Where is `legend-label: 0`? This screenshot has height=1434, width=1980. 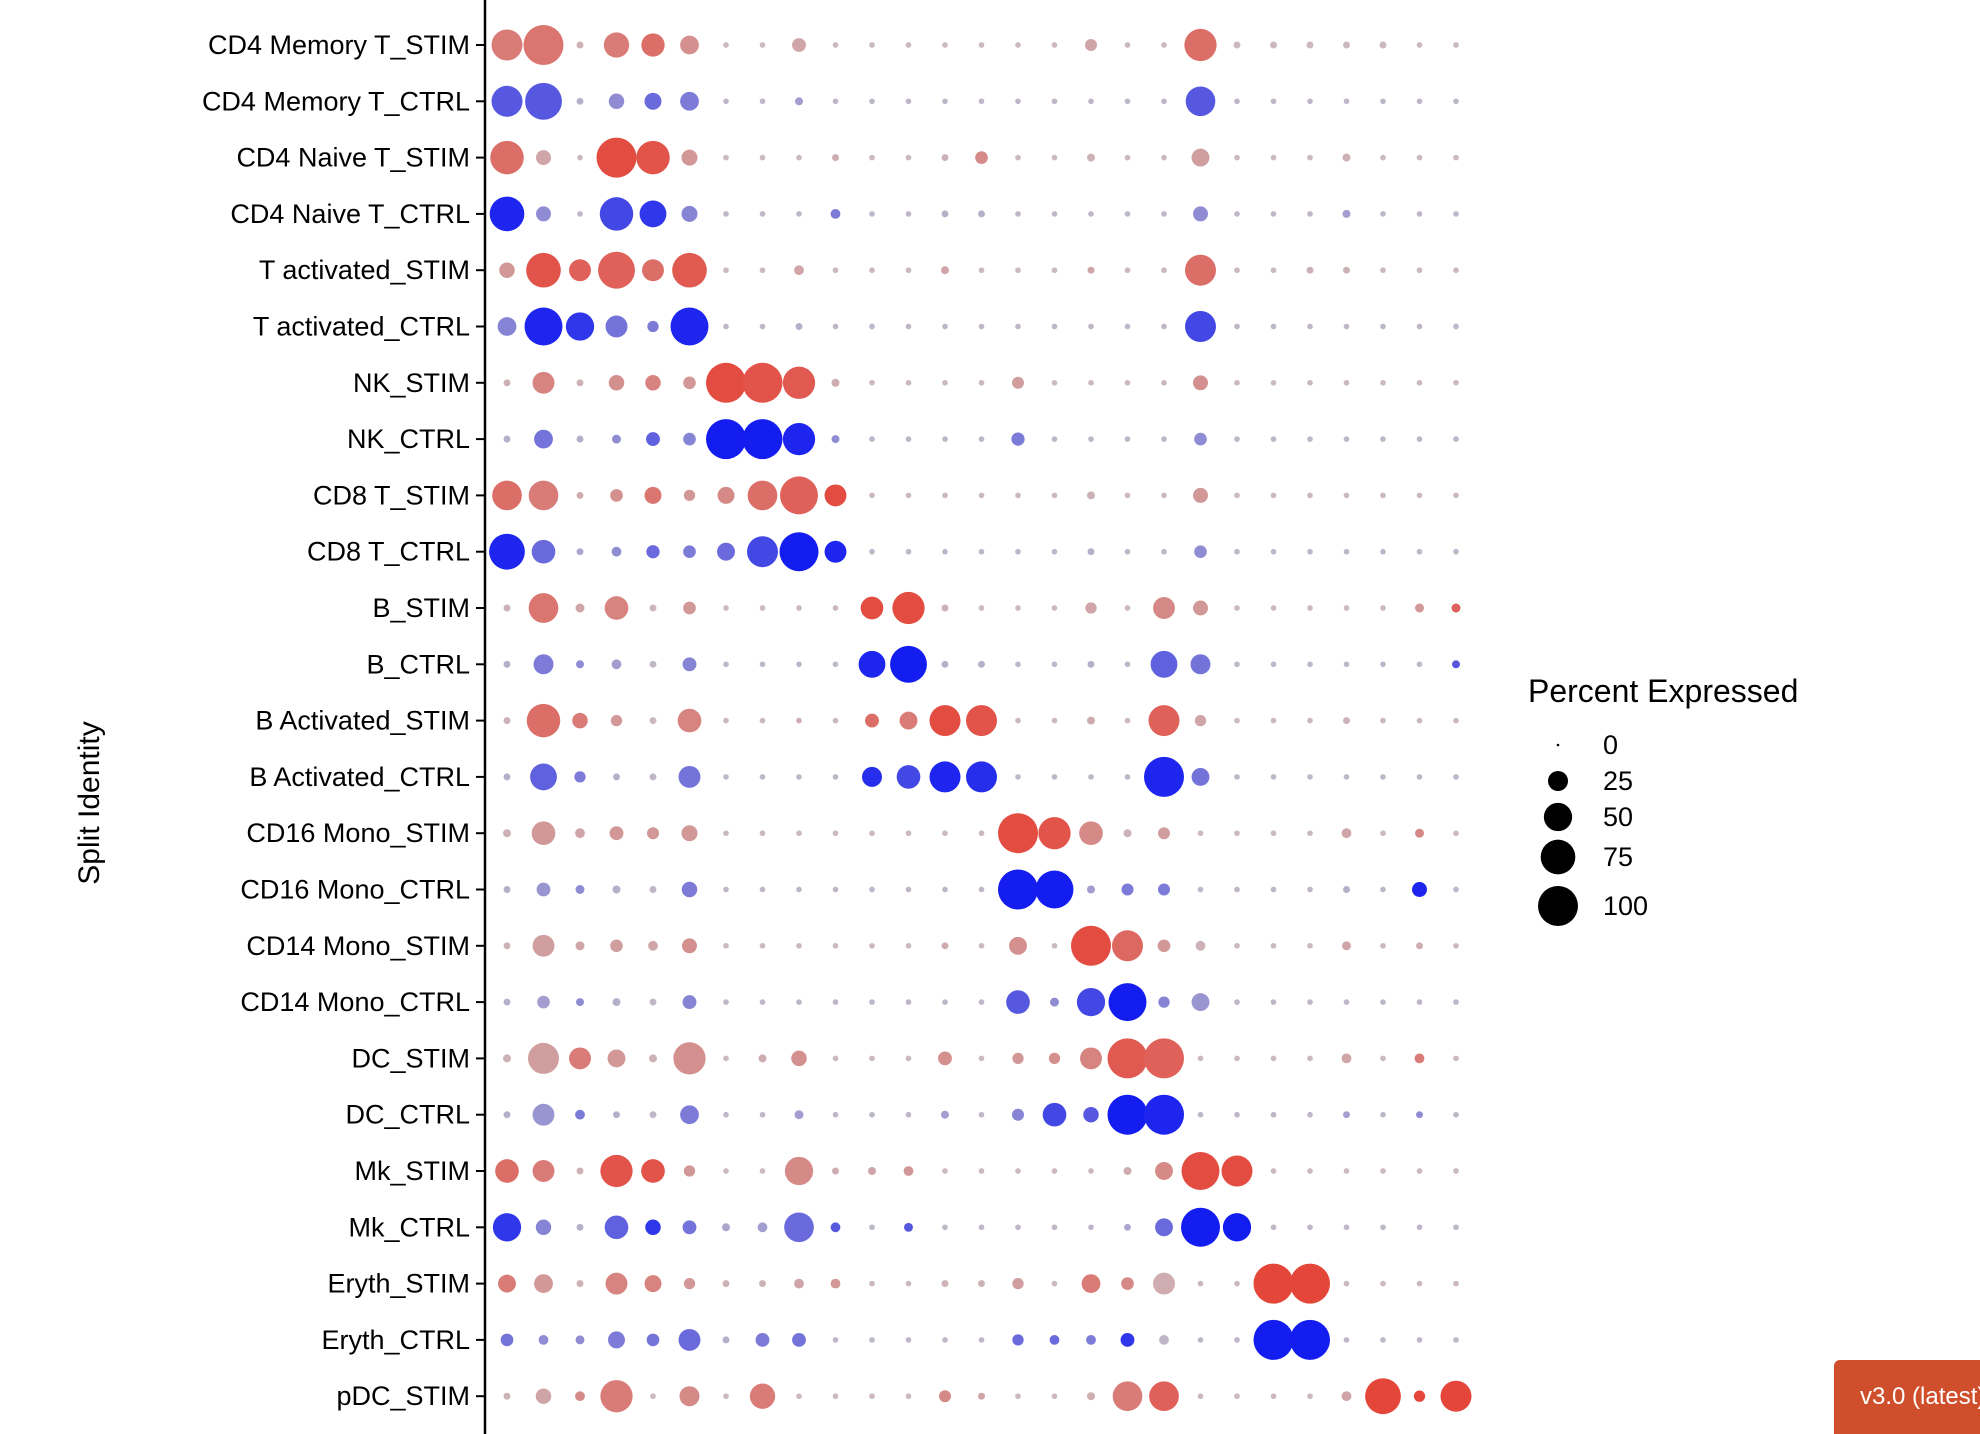 legend-label: 0 is located at coordinates (1610, 745).